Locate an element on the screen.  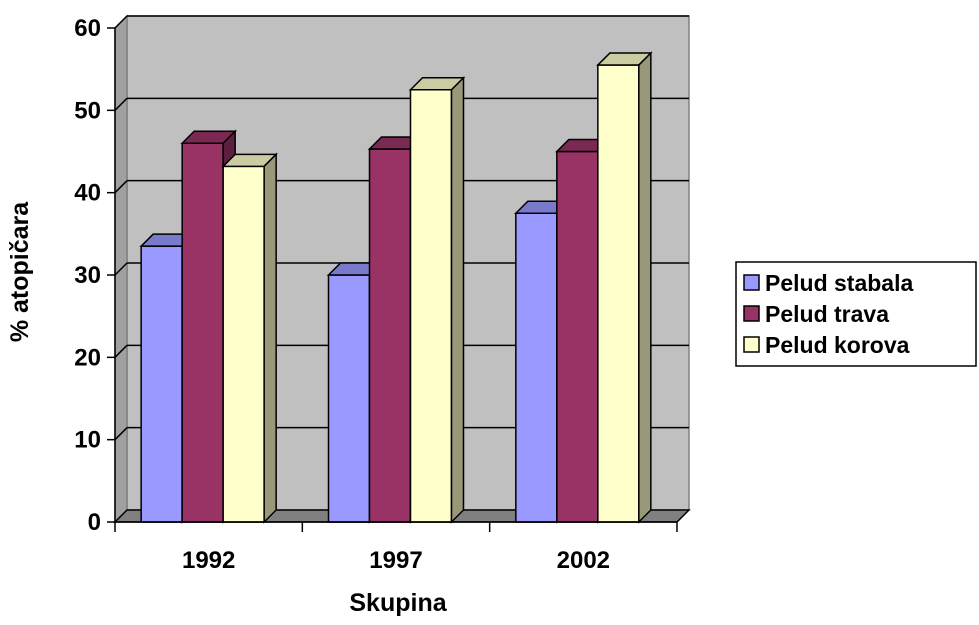
x-tick-labels: 1992 1997 2002 is located at coordinates (396, 560).